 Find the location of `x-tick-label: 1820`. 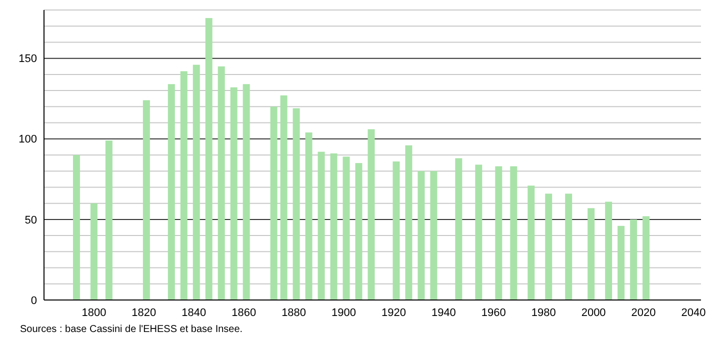

x-tick-label: 1820 is located at coordinates (144, 313).